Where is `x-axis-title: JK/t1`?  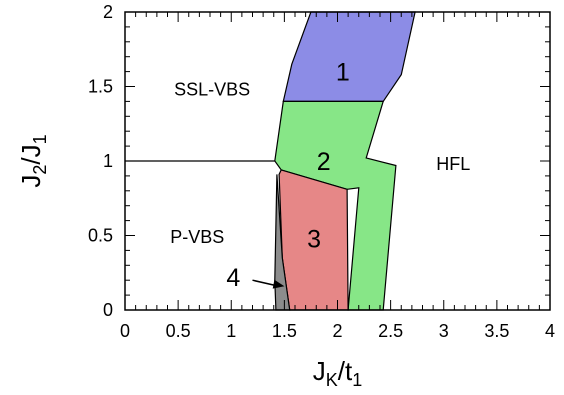
x-axis-title: JK/t1 is located at coordinates (337, 373).